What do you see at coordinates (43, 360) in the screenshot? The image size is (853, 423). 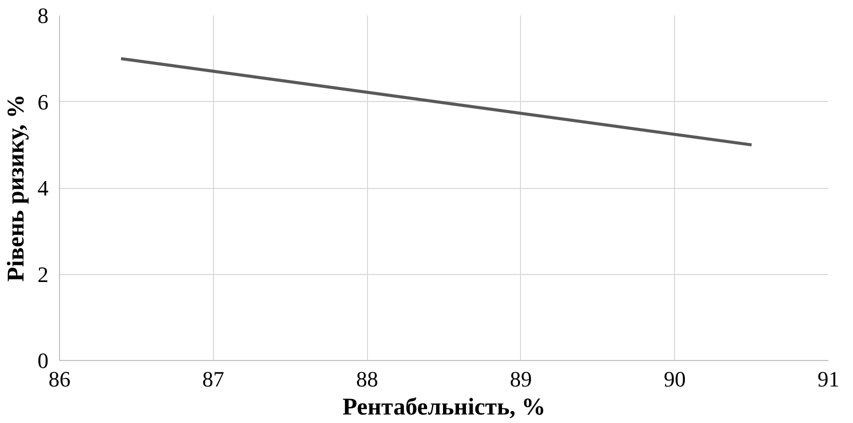 I see `y-tick-label: 0` at bounding box center [43, 360].